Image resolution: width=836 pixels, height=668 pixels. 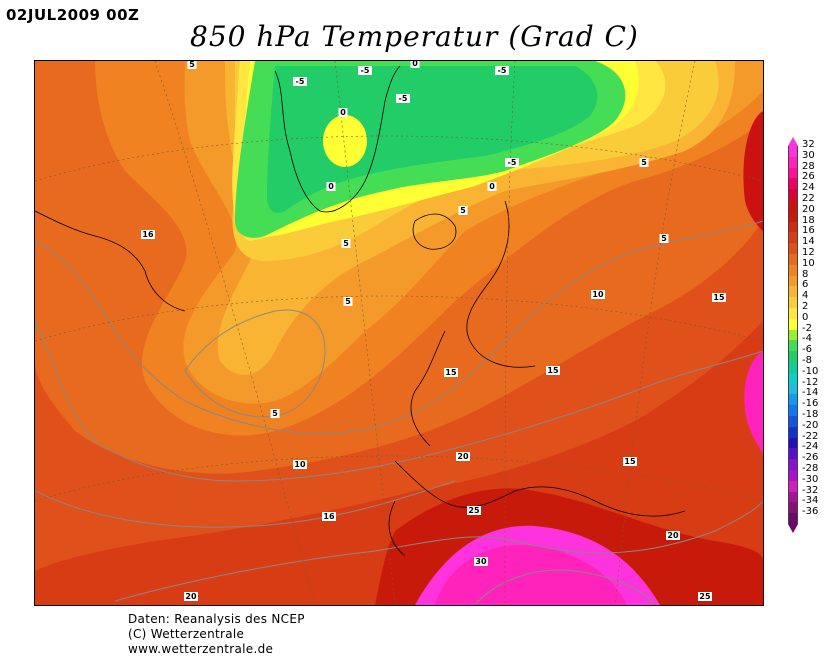 What do you see at coordinates (793, 528) in the screenshot?
I see `colorbar-min-arrow` at bounding box center [793, 528].